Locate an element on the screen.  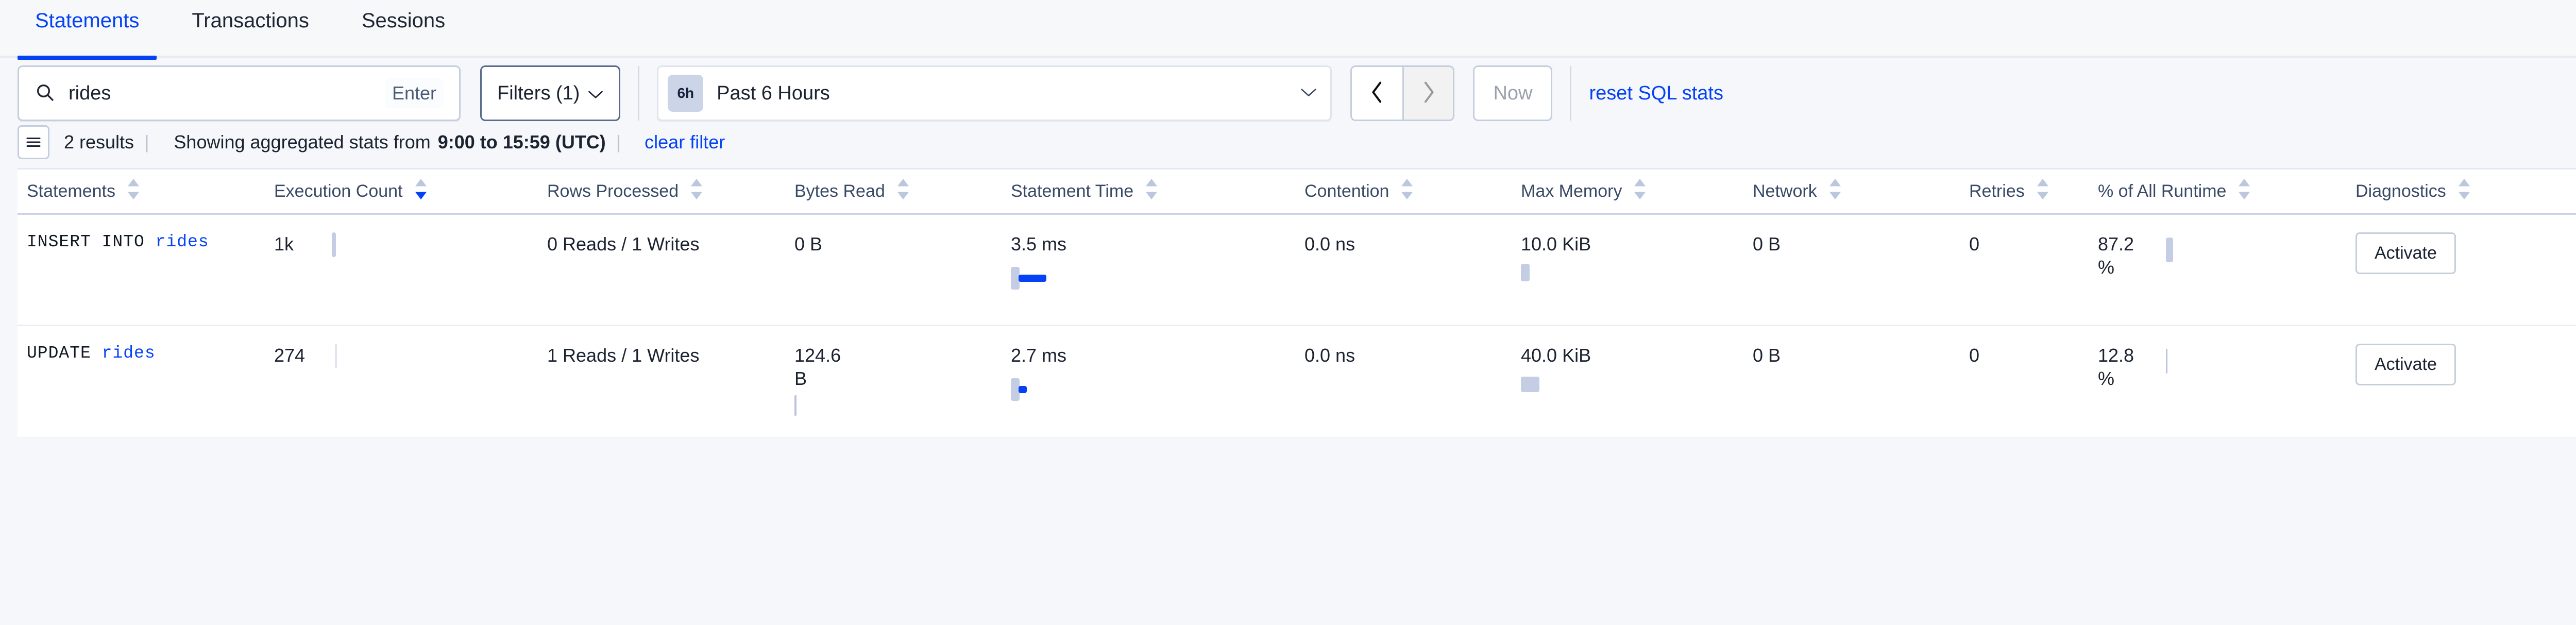
time-next-button is located at coordinates (1427, 93).